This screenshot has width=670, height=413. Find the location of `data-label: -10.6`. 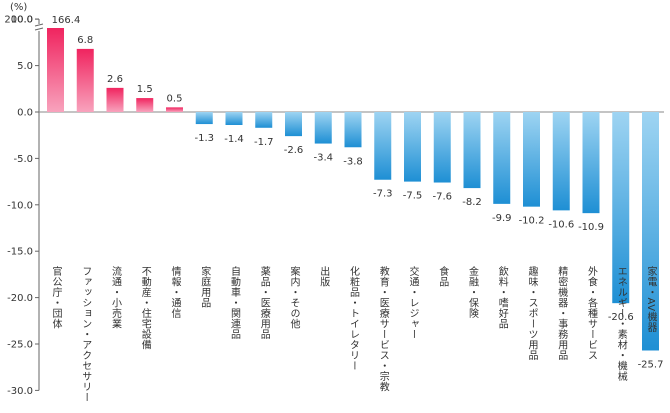

data-label: -10.6 is located at coordinates (561, 224).